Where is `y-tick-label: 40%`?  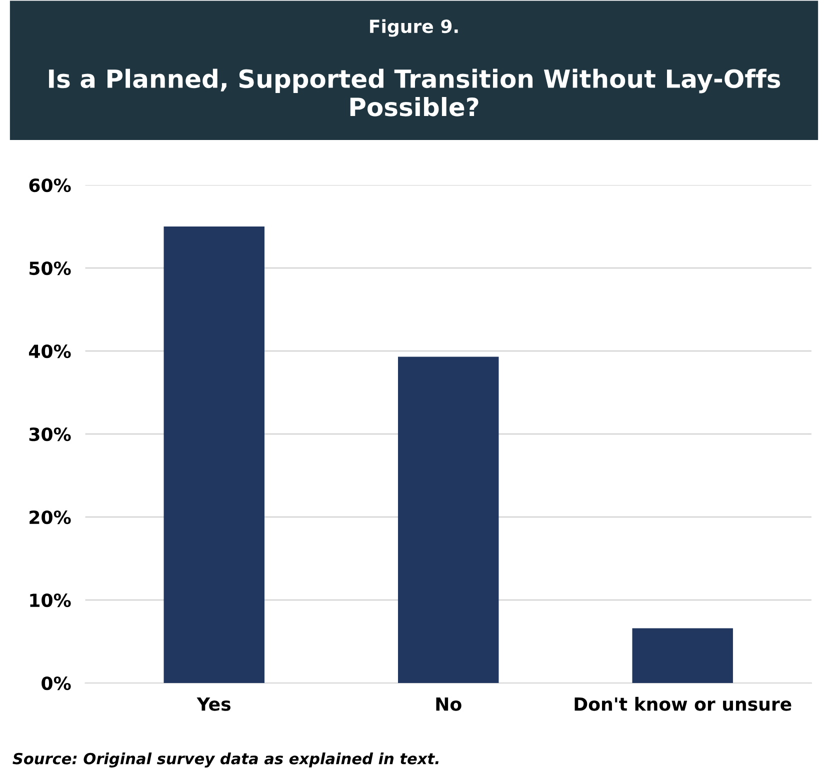
y-tick-label: 40% is located at coordinates (49, 351).